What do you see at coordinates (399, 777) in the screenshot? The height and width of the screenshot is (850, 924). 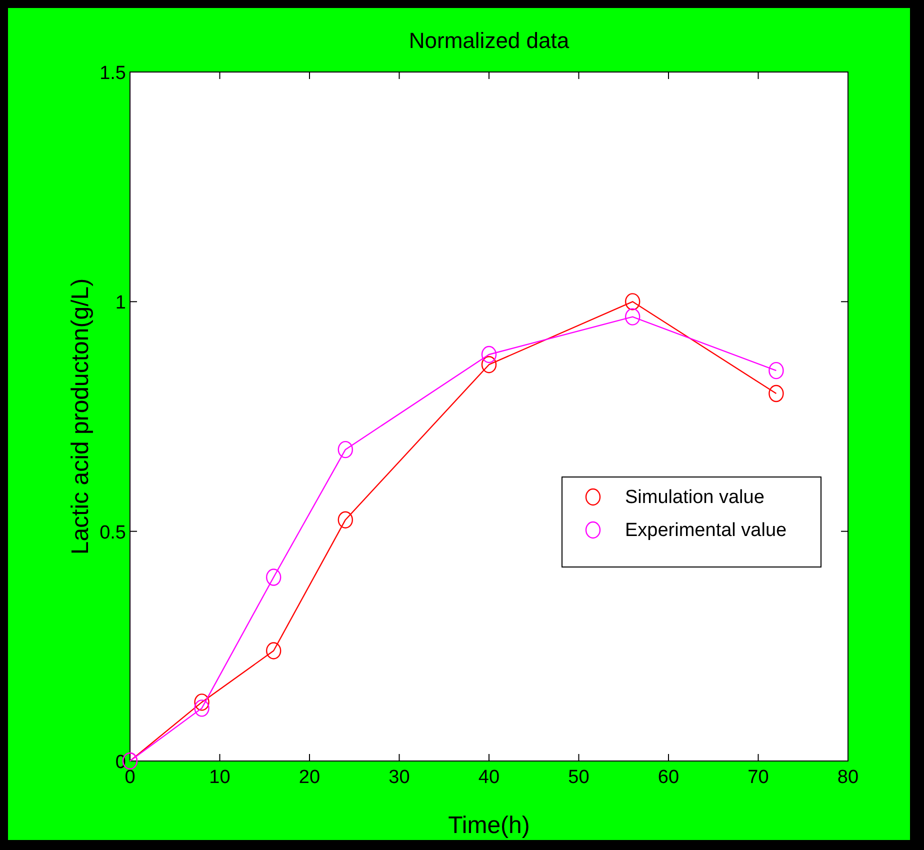 I see `x-tick-label: 30` at bounding box center [399, 777].